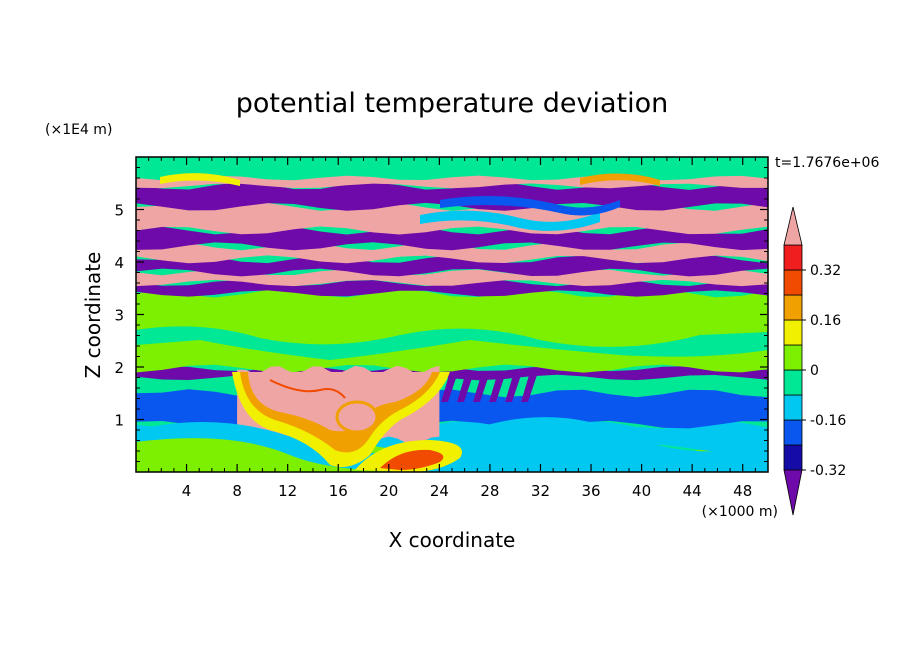  I want to click on region-lower-green, so click(278, 455).